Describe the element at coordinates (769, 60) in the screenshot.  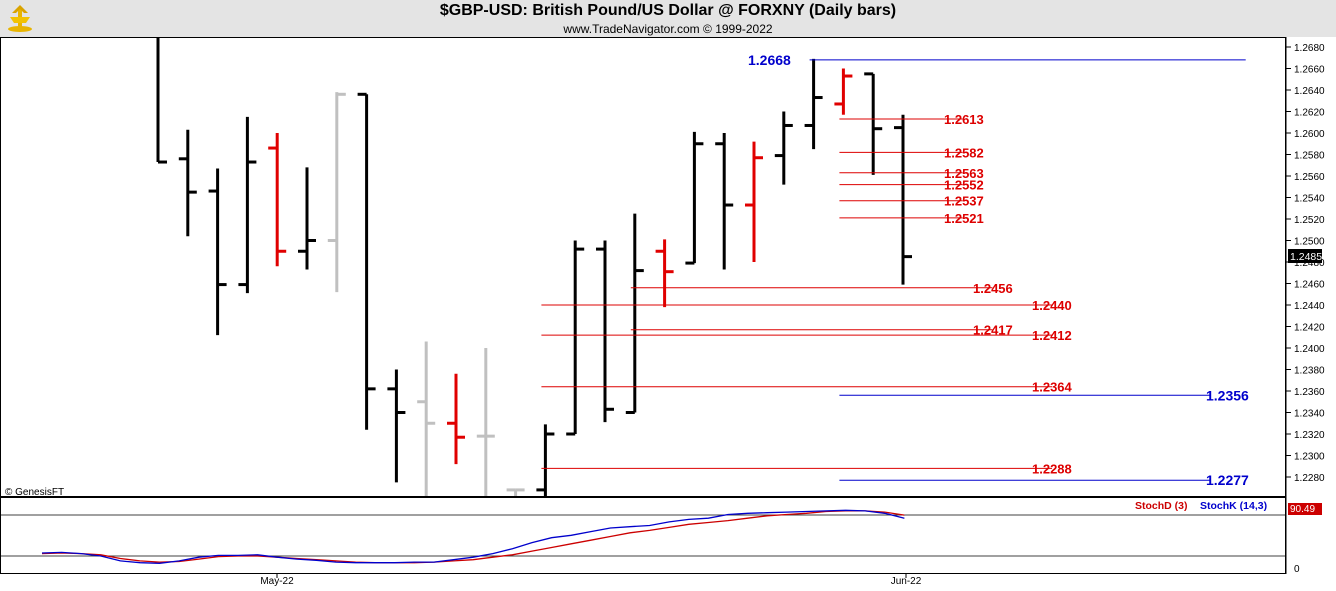
I see `level-label: 1.2668` at that location.